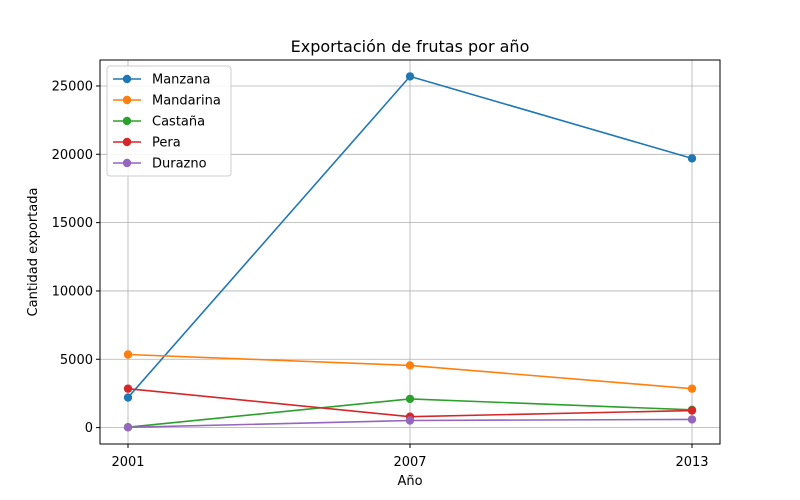 The image size is (800, 500). I want to click on legend-label: Durazno, so click(179, 164).